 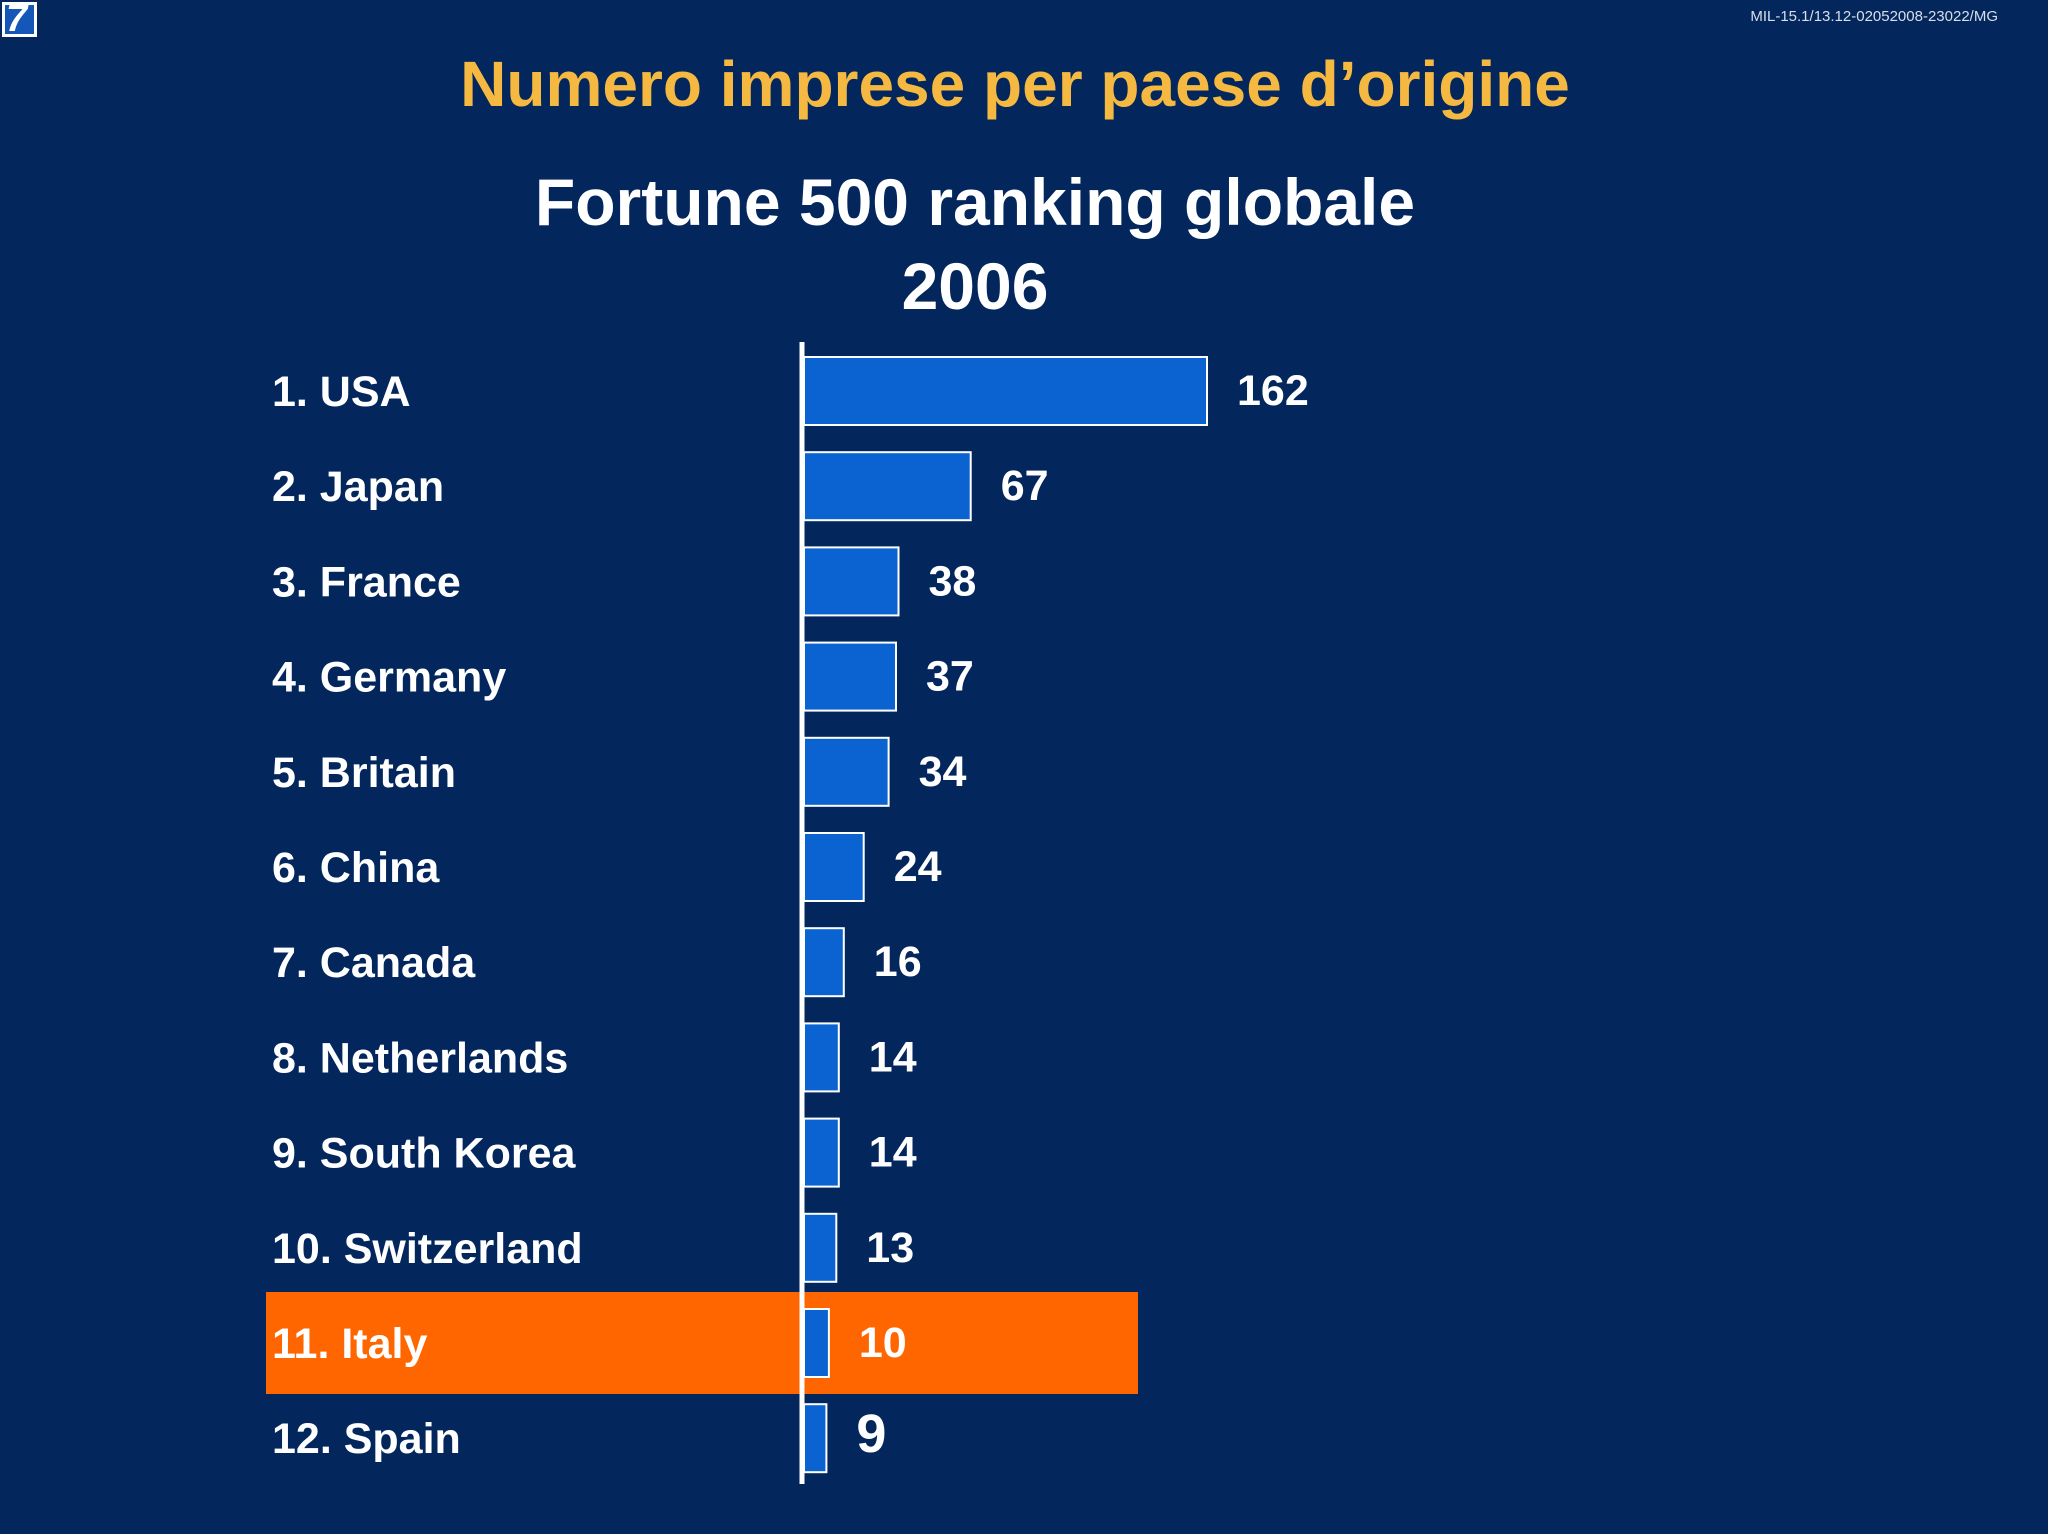 I want to click on logo-text: 7, so click(x=17, y=19).